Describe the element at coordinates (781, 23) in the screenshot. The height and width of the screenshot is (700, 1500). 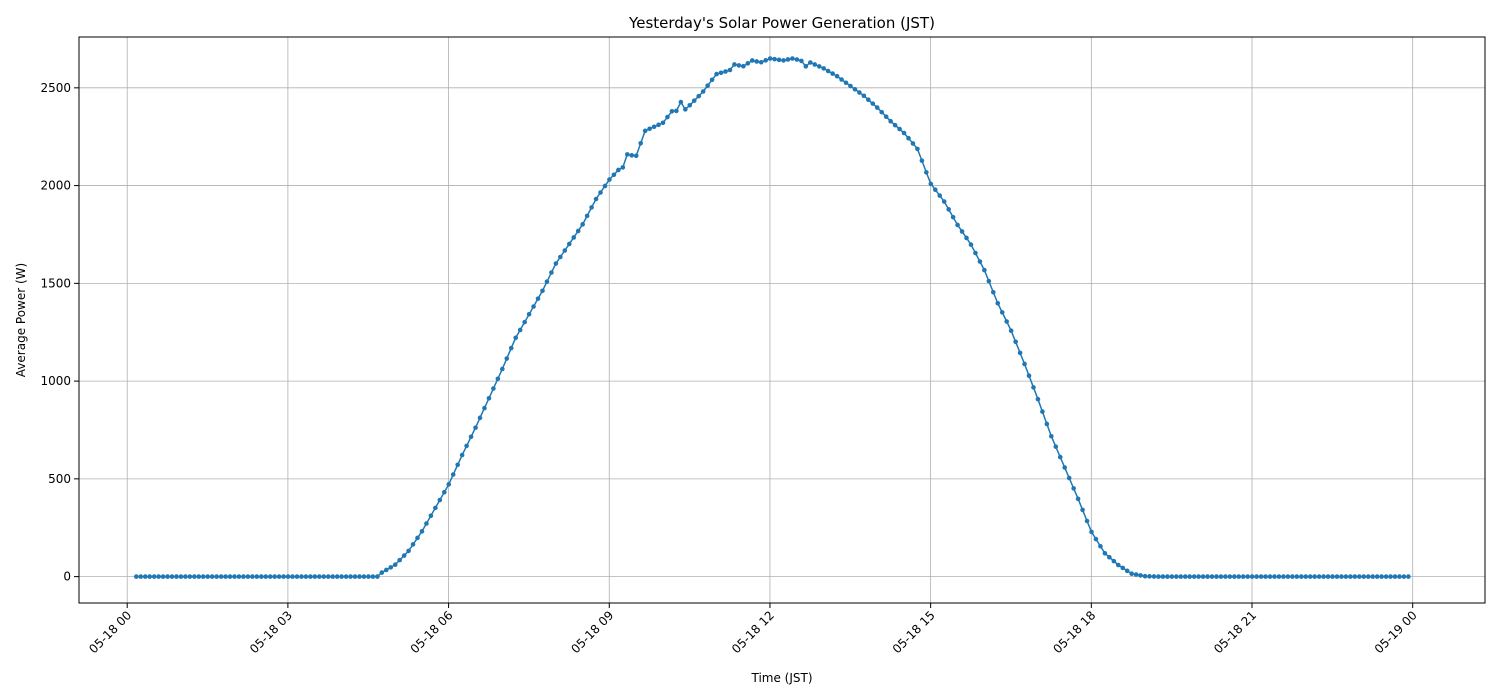
I see `chart-title: Yesterday's Solar Power Generation (JST)` at that location.